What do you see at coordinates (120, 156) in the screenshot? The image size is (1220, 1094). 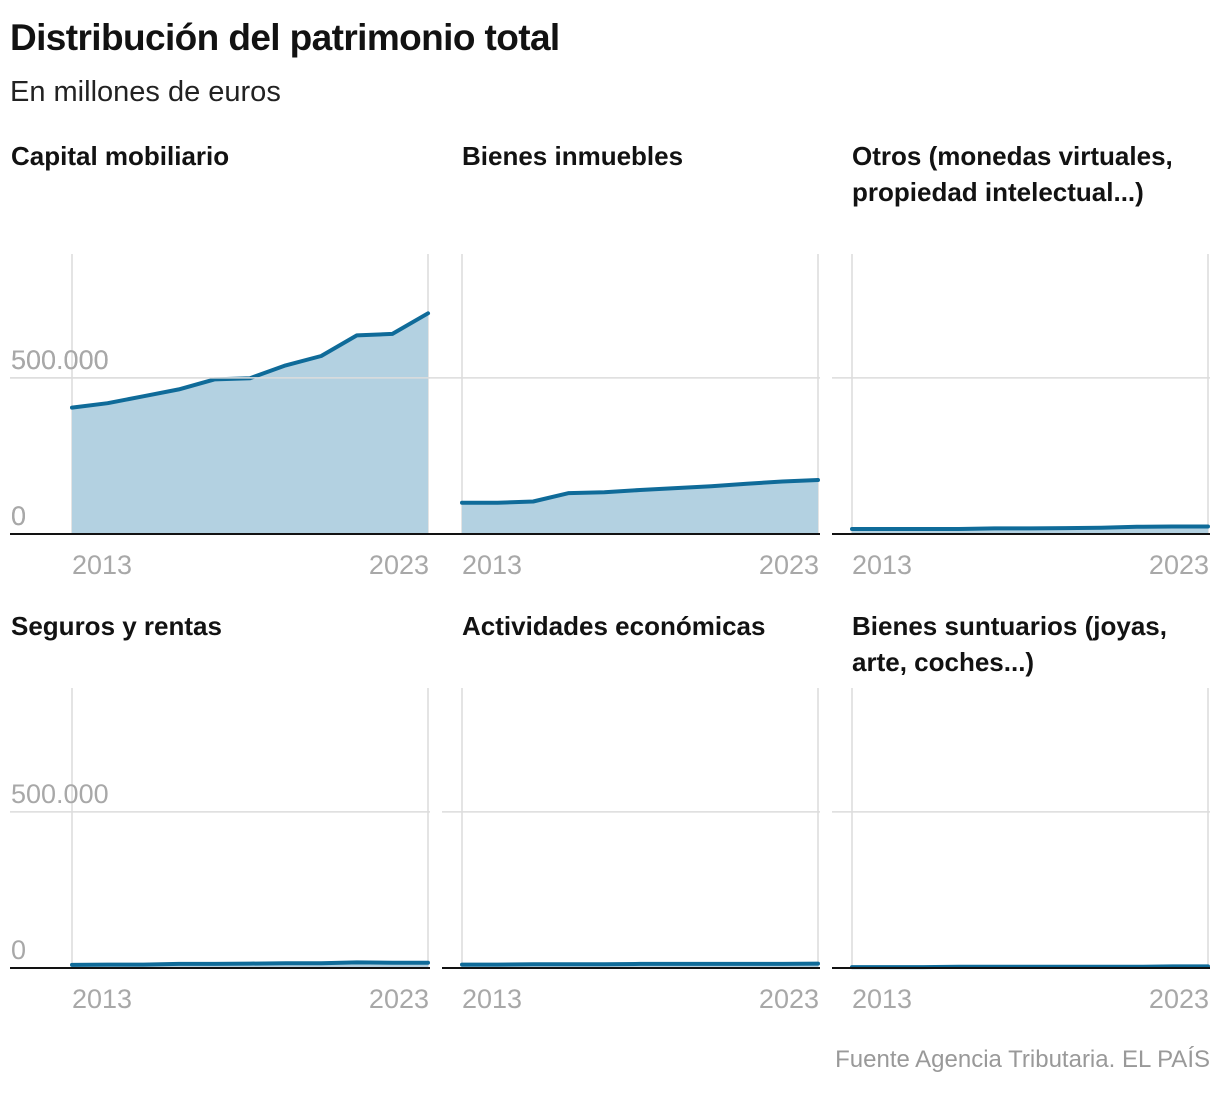 I see `panel-title-capital-mobiliario: Capital mobiliario` at bounding box center [120, 156].